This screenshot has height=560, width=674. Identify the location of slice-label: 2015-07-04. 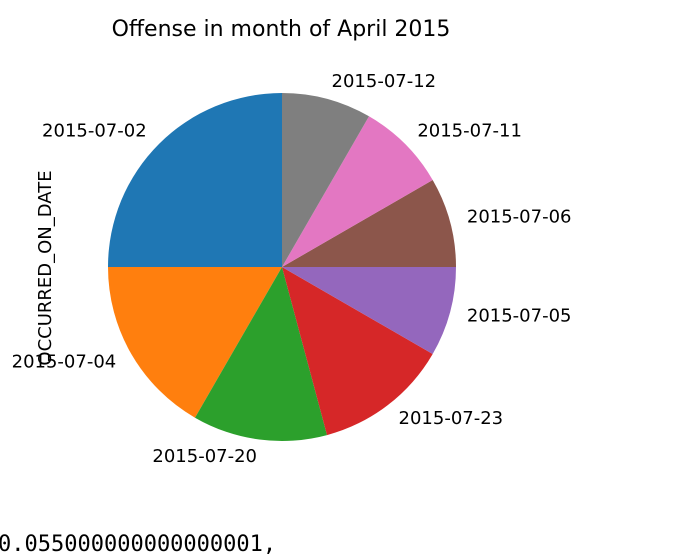
(64, 362).